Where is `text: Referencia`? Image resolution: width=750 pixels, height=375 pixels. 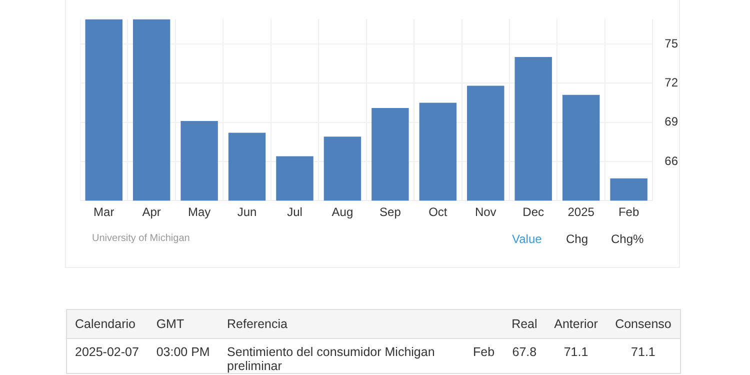
text: Referencia is located at coordinates (361, 324).